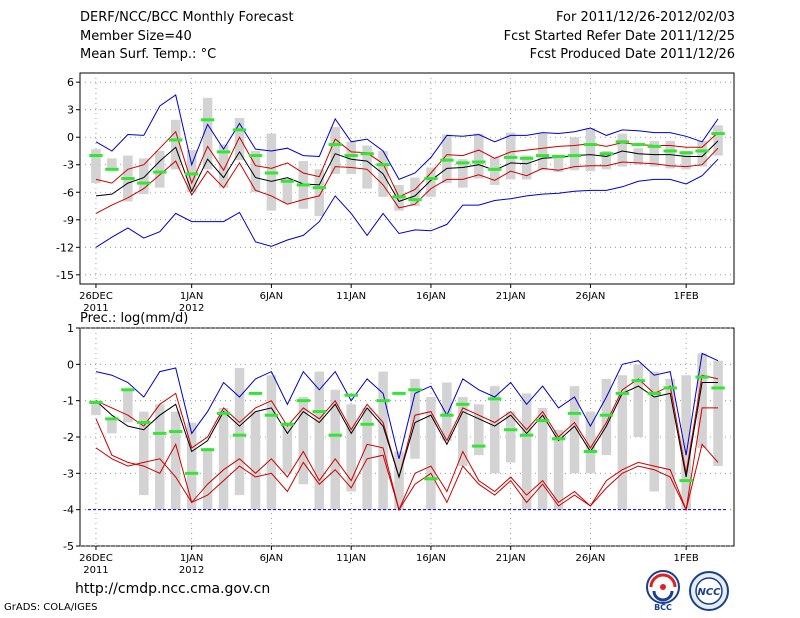 The width and height of the screenshot is (800, 618). Describe the element at coordinates (709, 591) in the screenshot. I see `ncc-logo: NCC` at that location.